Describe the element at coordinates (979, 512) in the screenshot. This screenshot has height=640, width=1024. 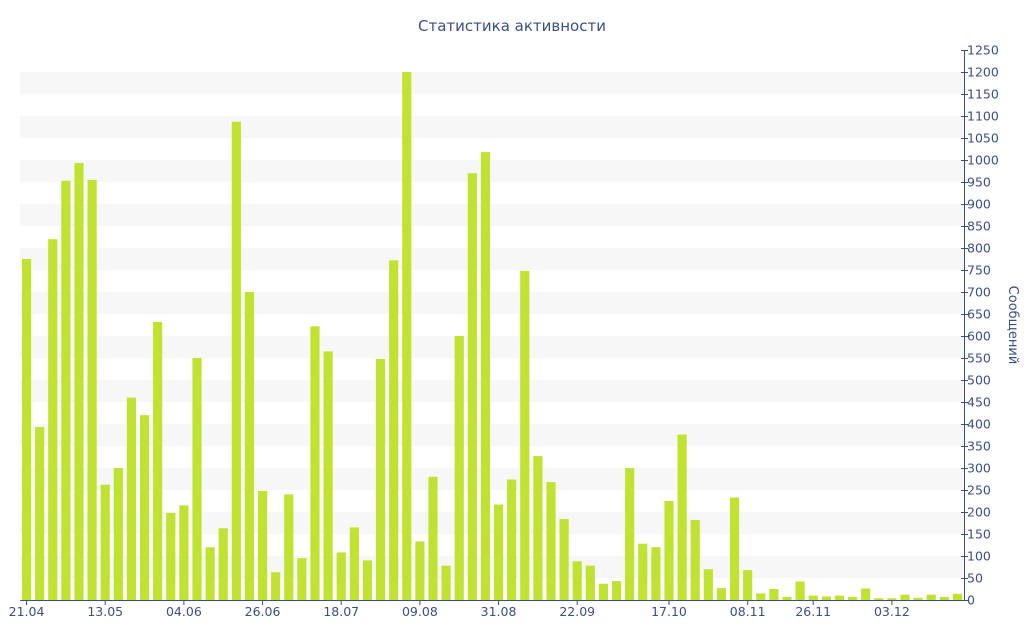
I see `y-tick-label: 200` at that location.